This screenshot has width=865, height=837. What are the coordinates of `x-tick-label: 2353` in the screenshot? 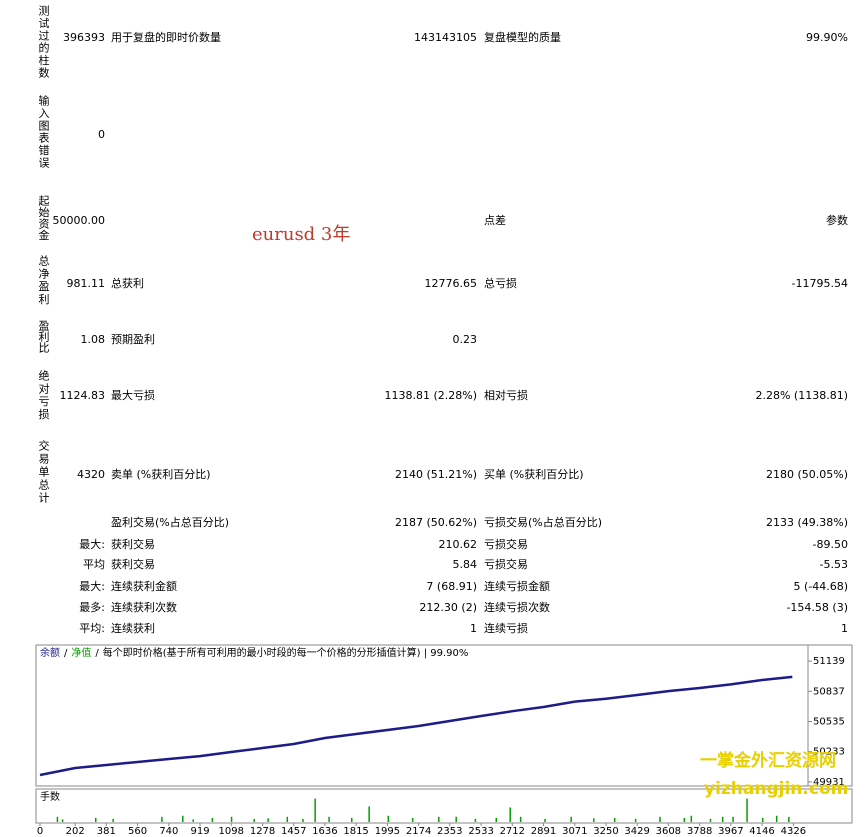 It's located at (449, 831).